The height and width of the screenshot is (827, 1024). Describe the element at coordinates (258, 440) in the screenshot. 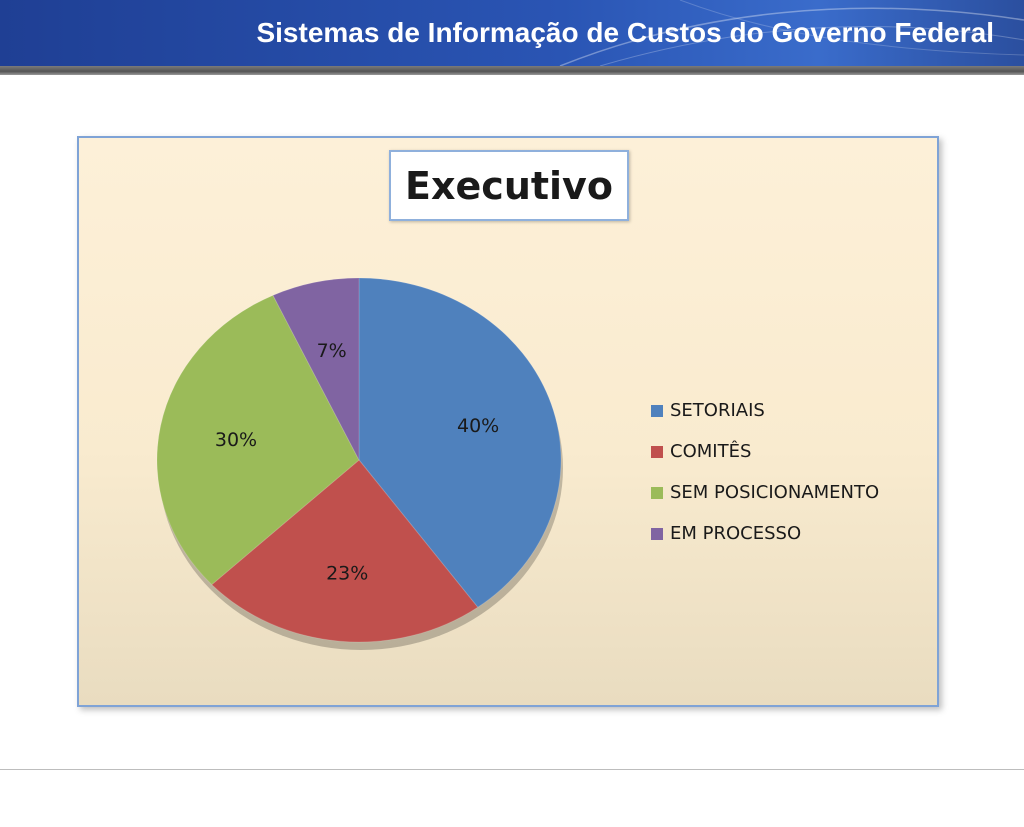

I see `pie-slice-sem-posicionamento` at that location.